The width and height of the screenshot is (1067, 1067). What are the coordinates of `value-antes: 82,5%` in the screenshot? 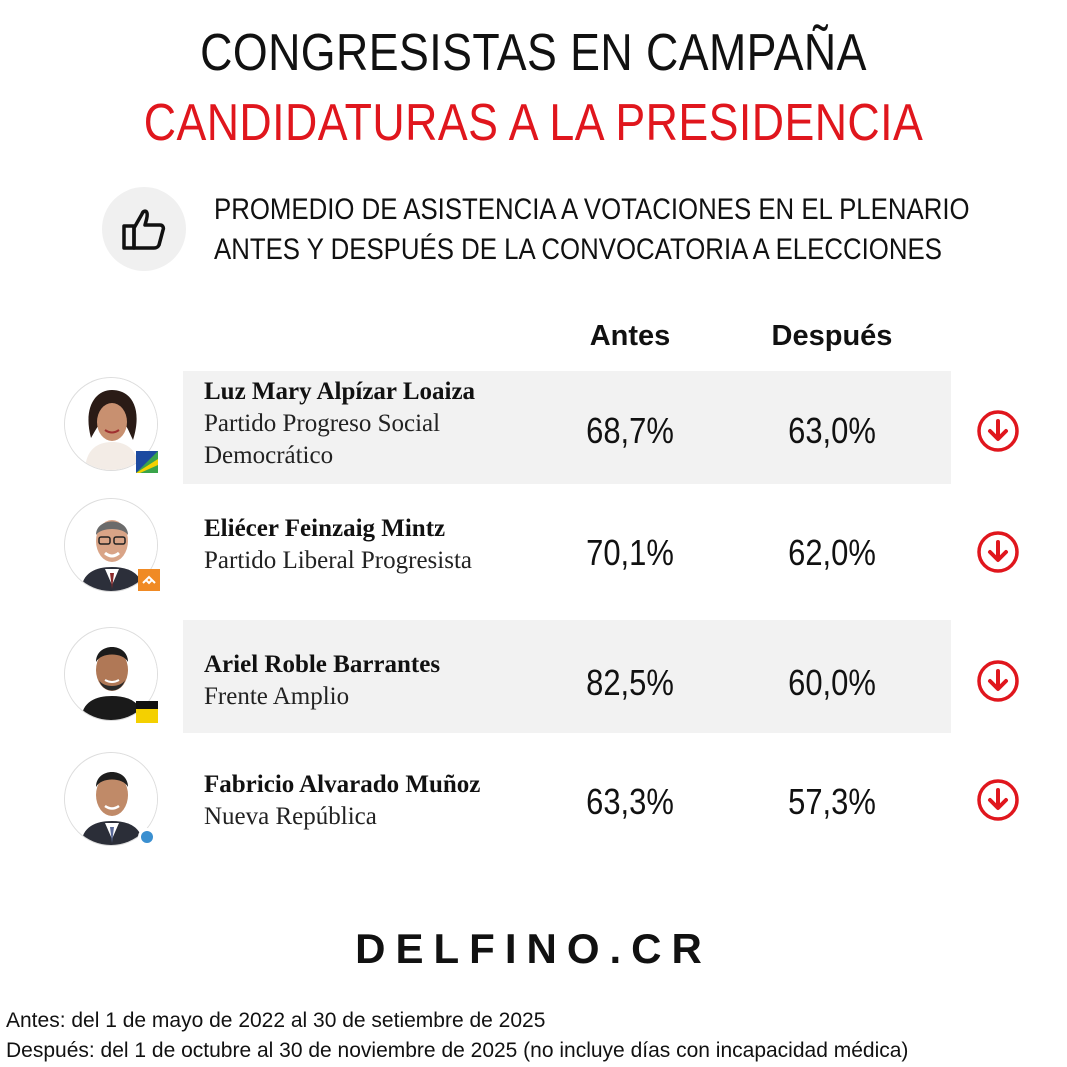 It's located at (630, 682).